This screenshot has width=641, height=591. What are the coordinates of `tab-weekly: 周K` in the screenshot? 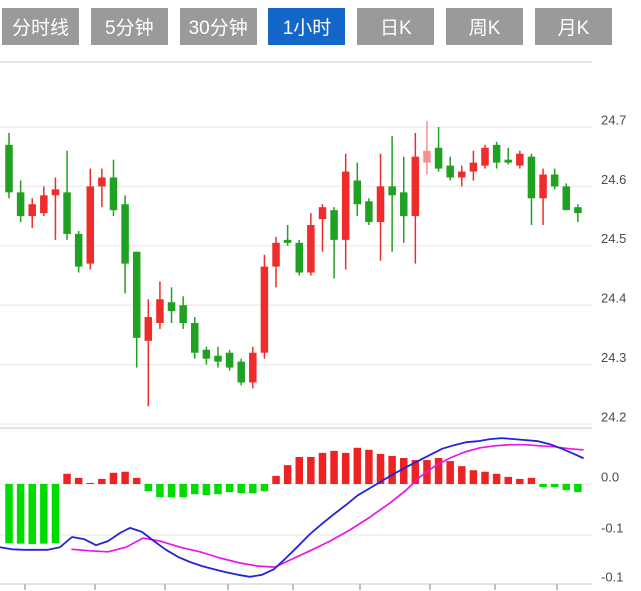 It's located at (485, 26).